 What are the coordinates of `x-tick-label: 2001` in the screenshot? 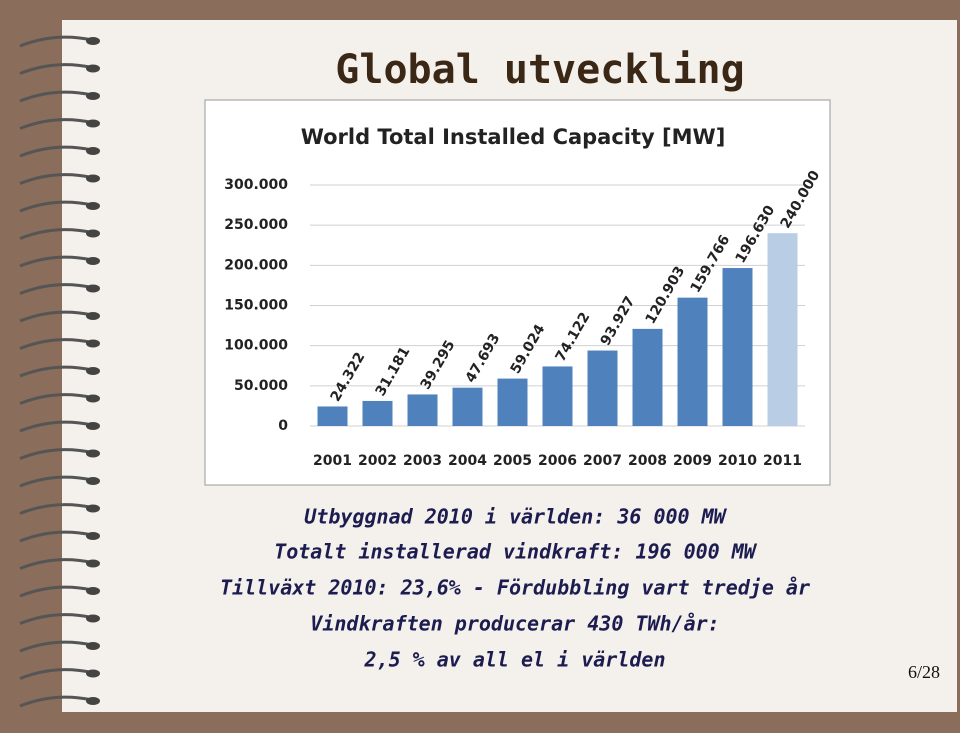 It's located at (332, 461).